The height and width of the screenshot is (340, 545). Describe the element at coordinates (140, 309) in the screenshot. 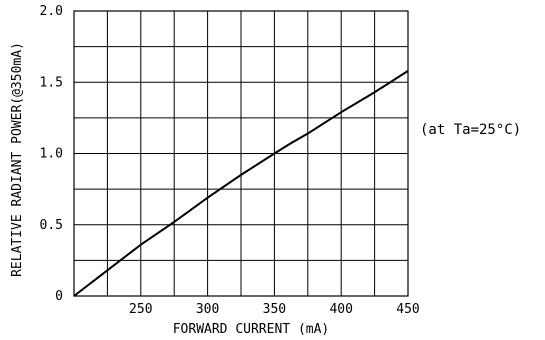

I see `x-tick-label: 250` at that location.